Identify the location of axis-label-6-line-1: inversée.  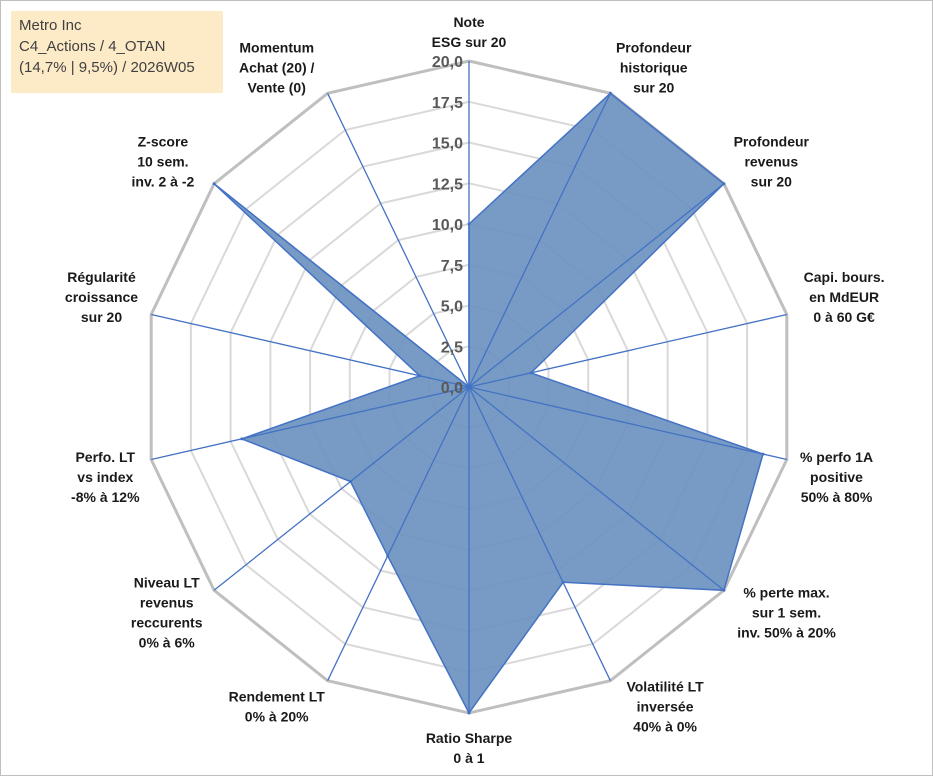
(665, 707).